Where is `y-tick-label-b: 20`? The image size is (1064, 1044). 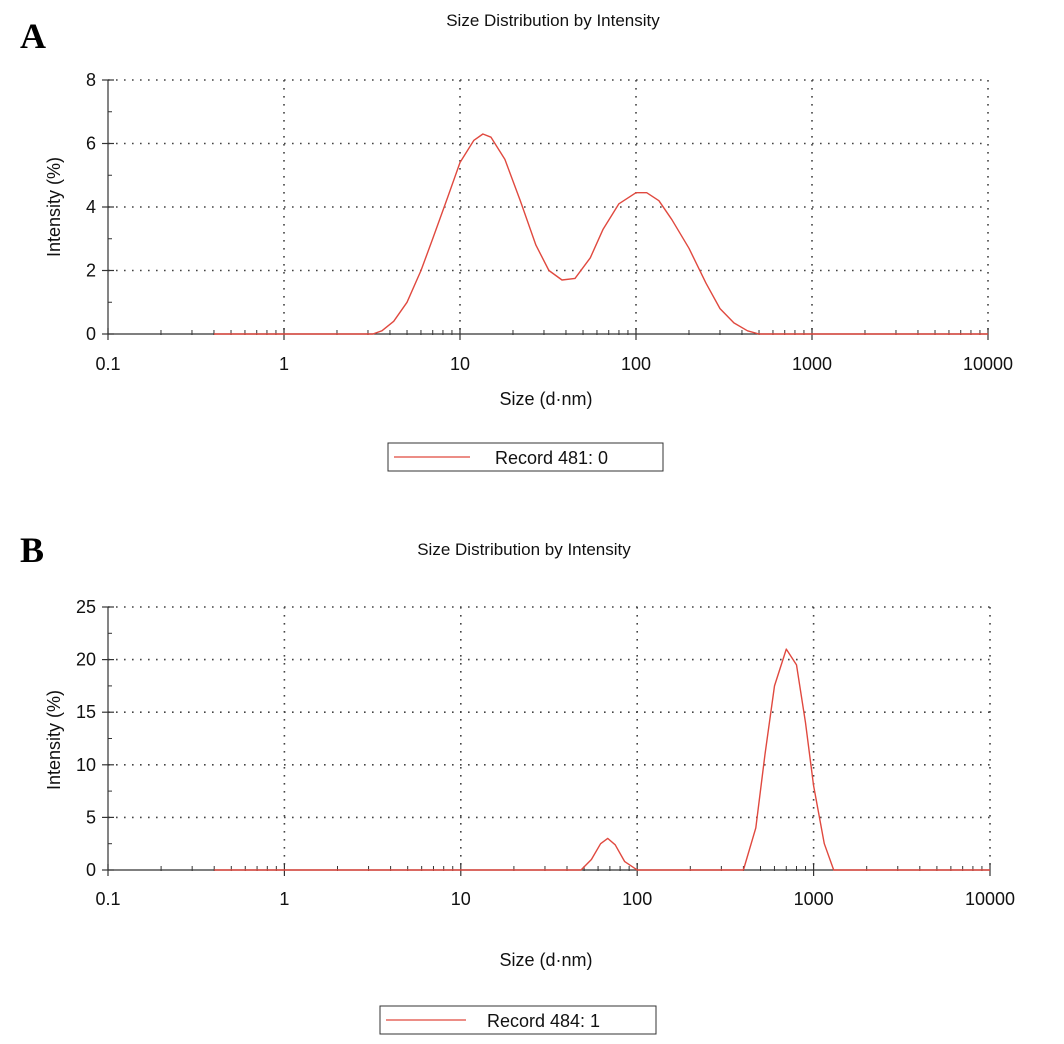 y-tick-label-b: 20 is located at coordinates (86, 660).